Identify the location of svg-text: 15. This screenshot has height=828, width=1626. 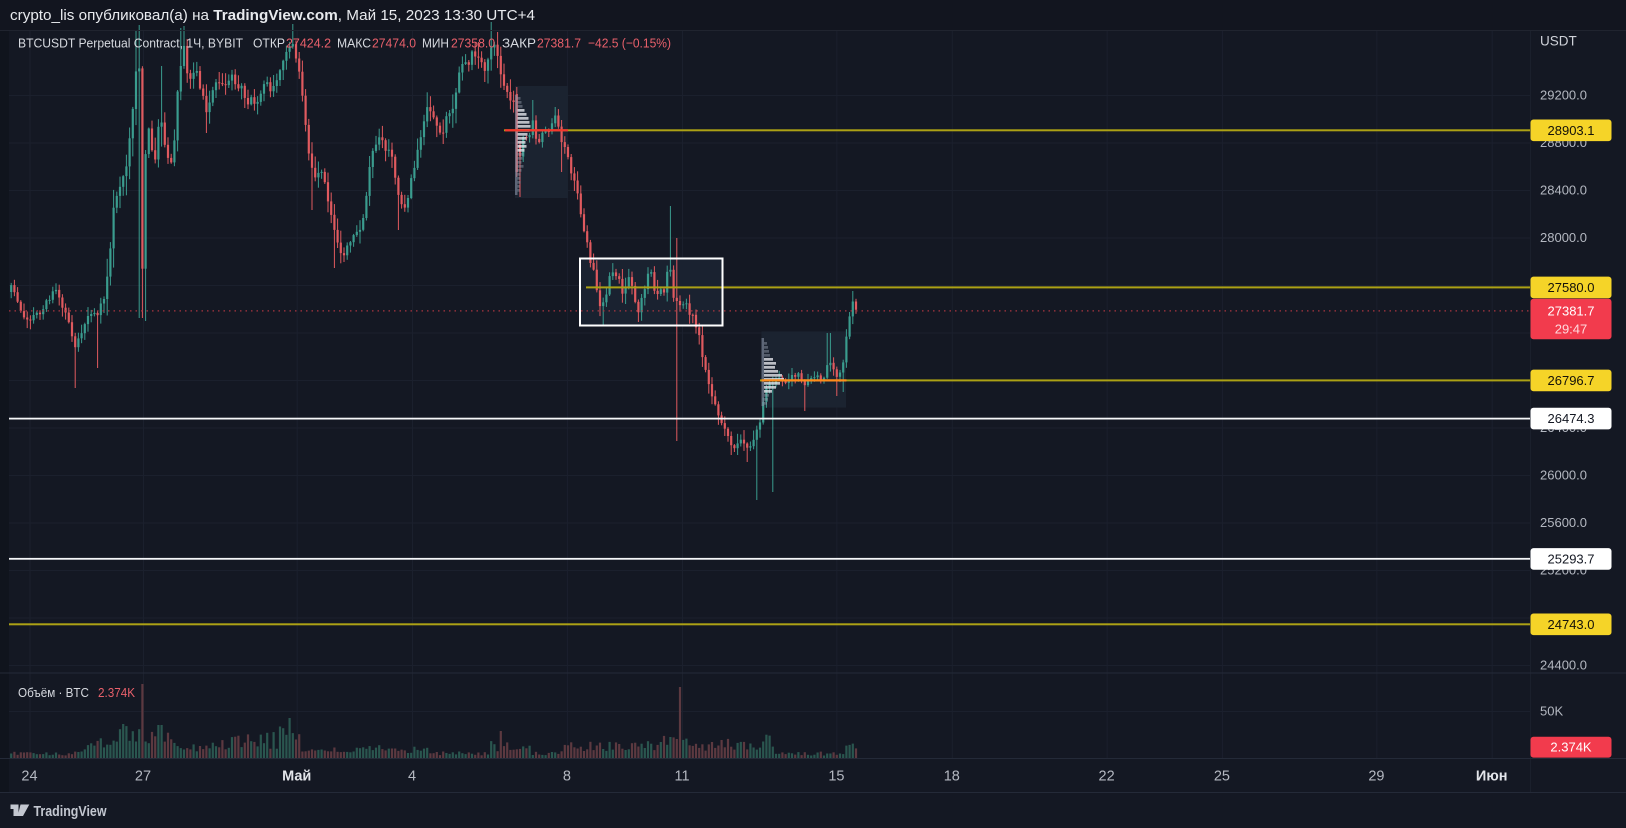
(836, 777).